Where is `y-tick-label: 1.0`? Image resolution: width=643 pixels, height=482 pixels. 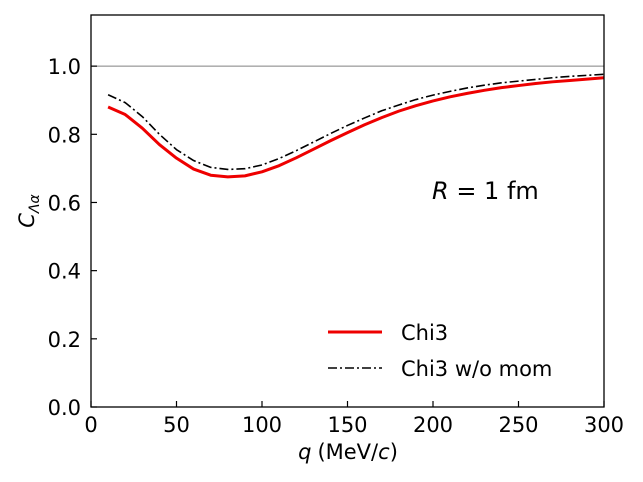
y-tick-label: 1.0 is located at coordinates (64, 67).